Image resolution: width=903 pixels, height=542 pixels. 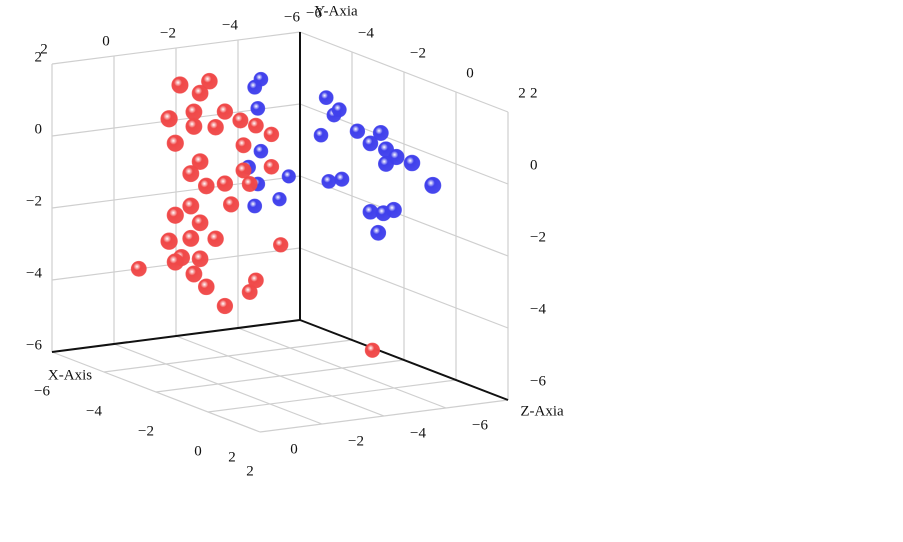 What do you see at coordinates (542, 411) in the screenshot?
I see `z-axis-title: Z-Axia` at bounding box center [542, 411].